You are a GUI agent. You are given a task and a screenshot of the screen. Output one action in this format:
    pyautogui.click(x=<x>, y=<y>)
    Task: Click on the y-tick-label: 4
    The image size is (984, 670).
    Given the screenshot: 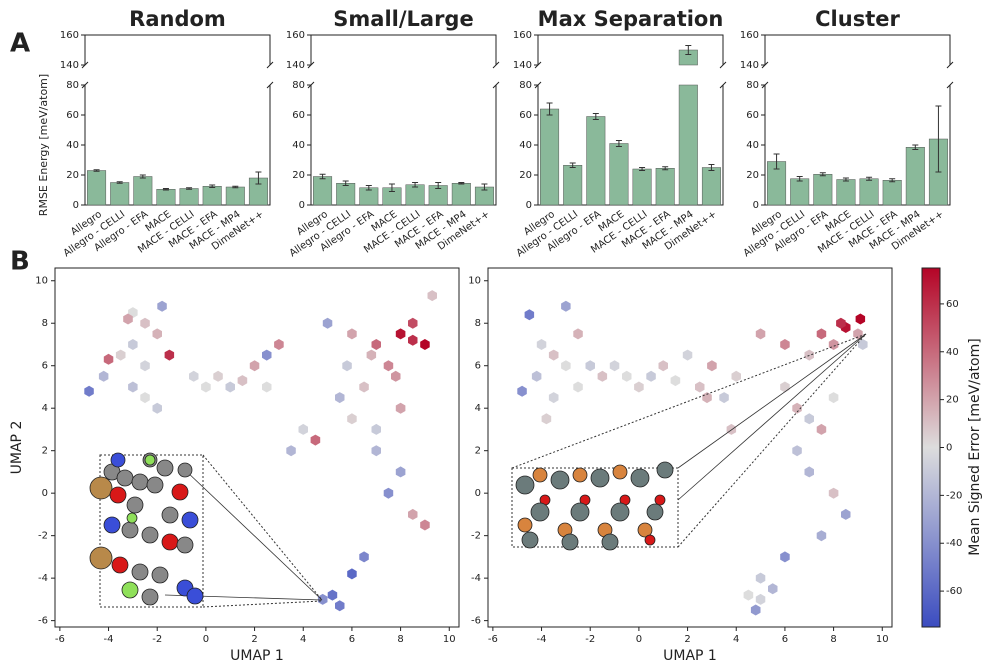 What is the action you would take?
    pyautogui.click(x=45, y=408)
    